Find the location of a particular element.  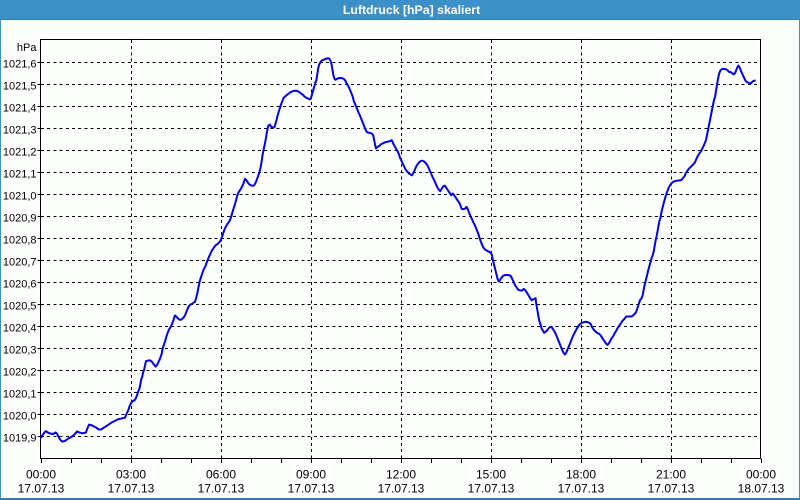

svg-text: 12:00 is located at coordinates (401, 475).